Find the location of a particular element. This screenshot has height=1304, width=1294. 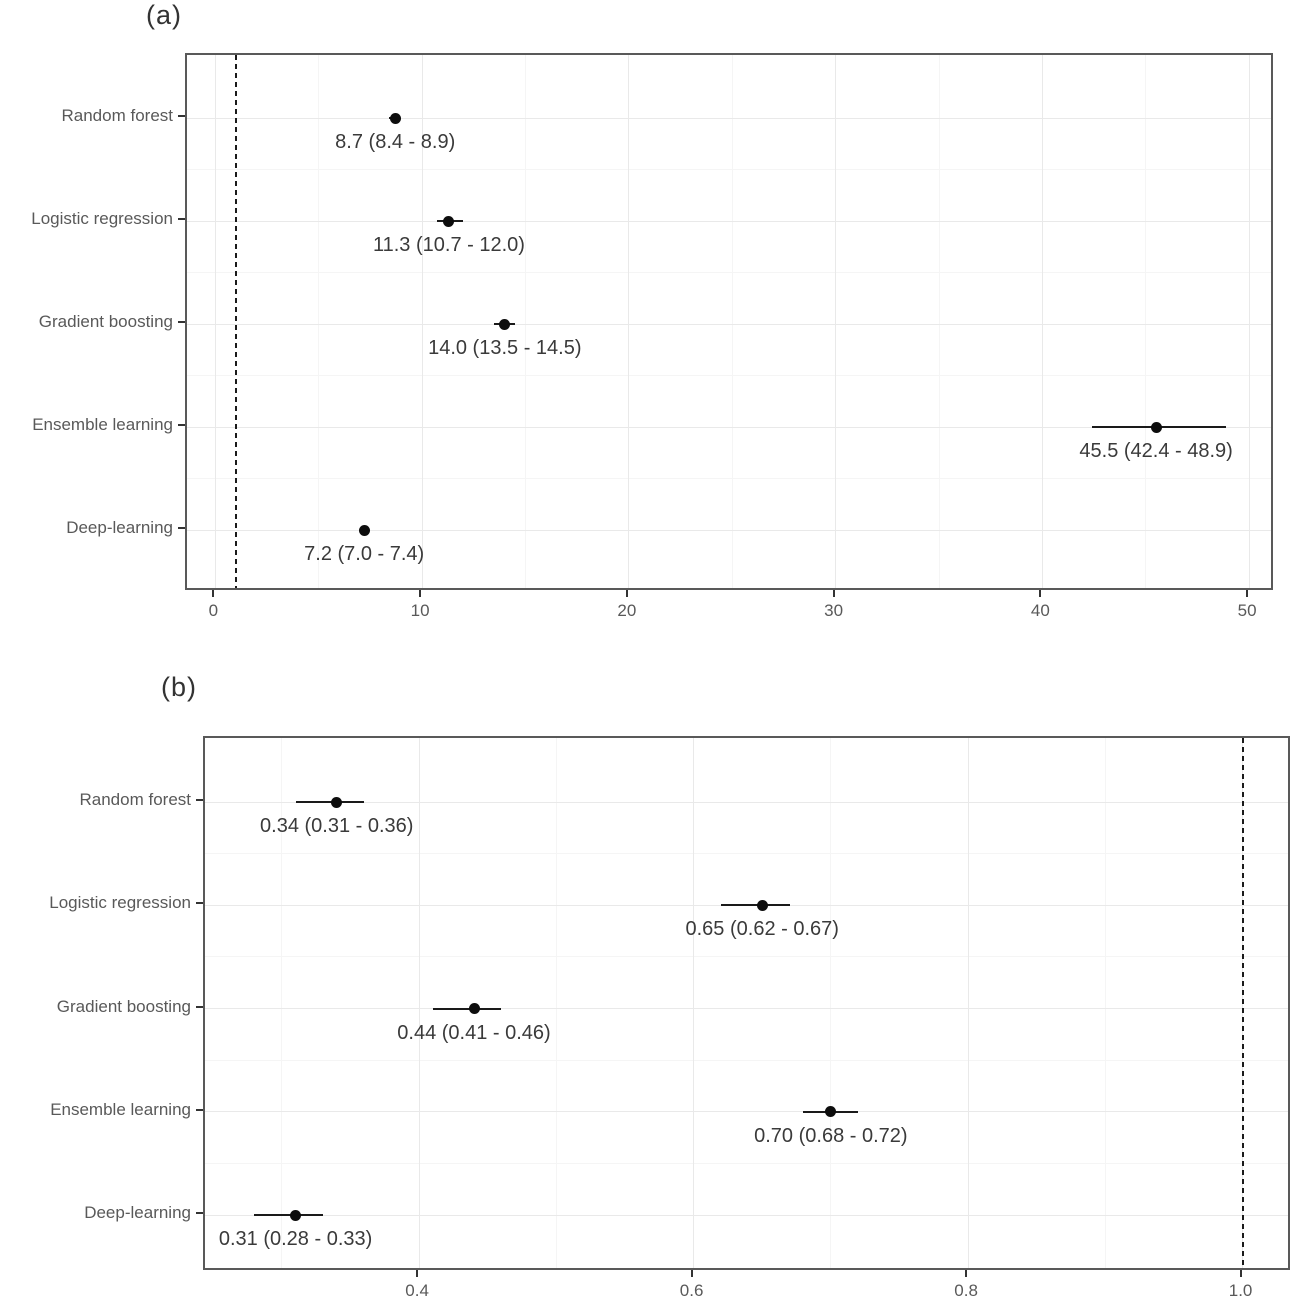

x-axis-tick-label: 0.4 is located at coordinates (417, 1290).